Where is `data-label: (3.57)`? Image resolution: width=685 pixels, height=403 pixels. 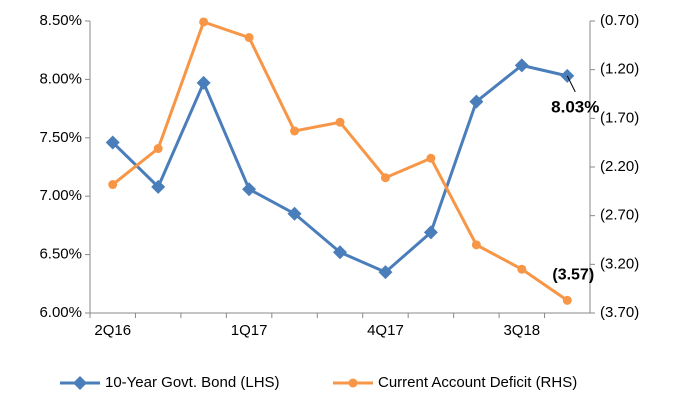
data-label: (3.57) is located at coordinates (573, 275).